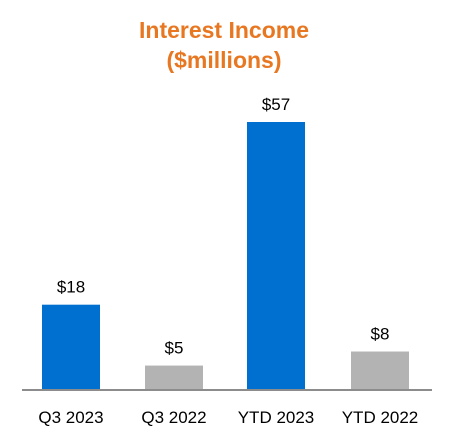 The height and width of the screenshot is (448, 452). I want to click on bar-ytd-2022, so click(380, 370).